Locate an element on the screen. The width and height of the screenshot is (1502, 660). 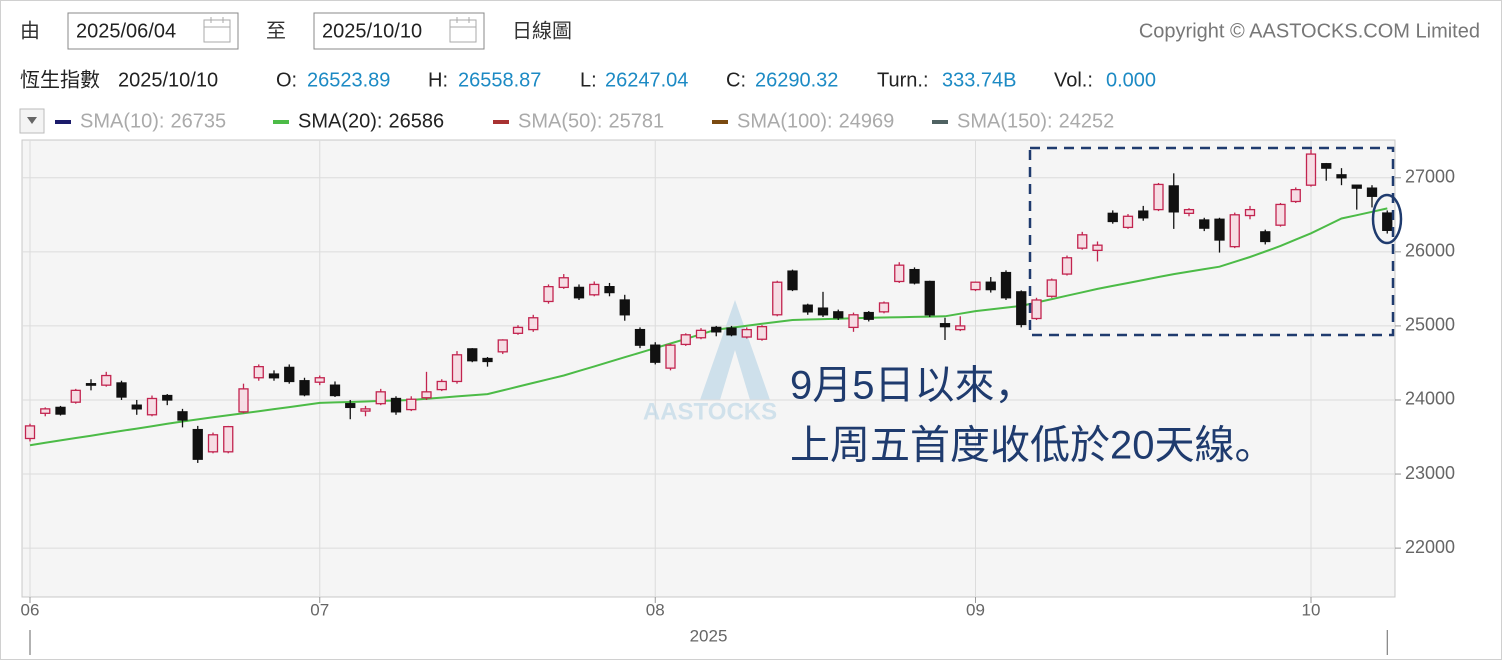
legend-name: SMA(100): is located at coordinates (785, 121).